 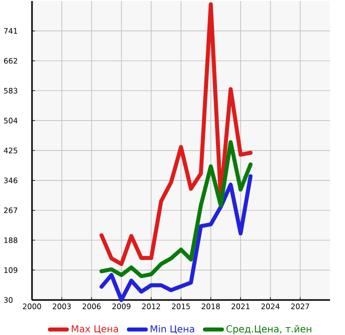 I want to click on legend-label: Max Цена, so click(x=95, y=329).